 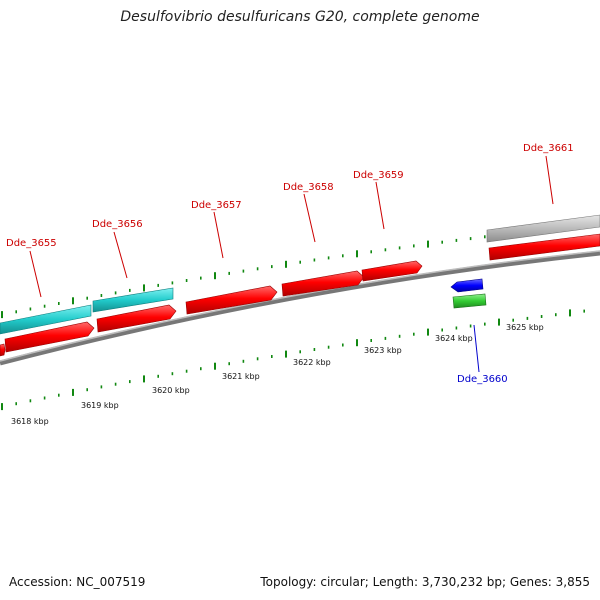 What do you see at coordinates (31, 243) in the screenshot?
I see `gene-label: Dde_3655` at bounding box center [31, 243].